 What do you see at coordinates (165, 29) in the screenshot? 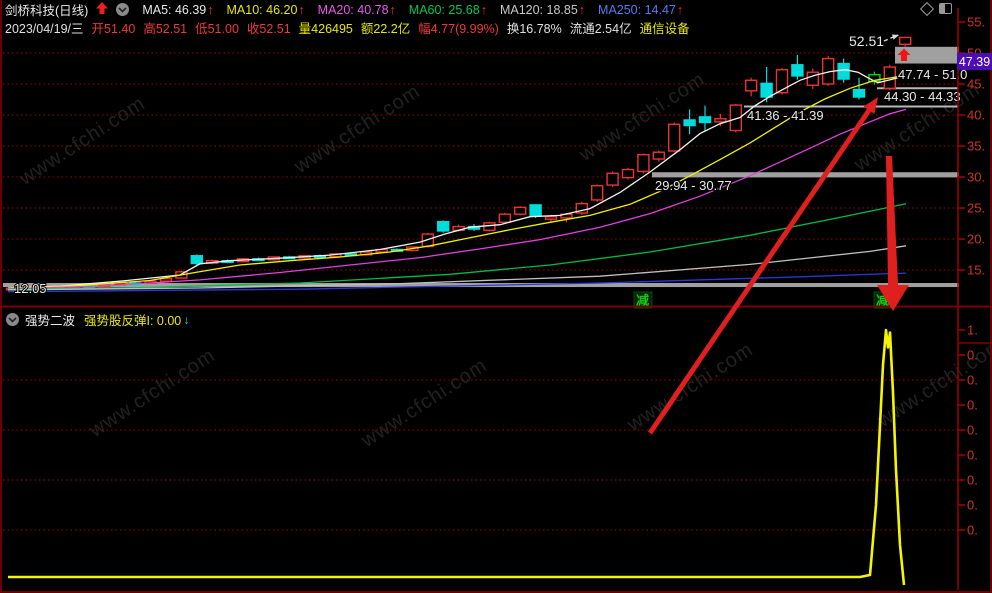
I see `quote-field-2: 高52.51` at bounding box center [165, 29].